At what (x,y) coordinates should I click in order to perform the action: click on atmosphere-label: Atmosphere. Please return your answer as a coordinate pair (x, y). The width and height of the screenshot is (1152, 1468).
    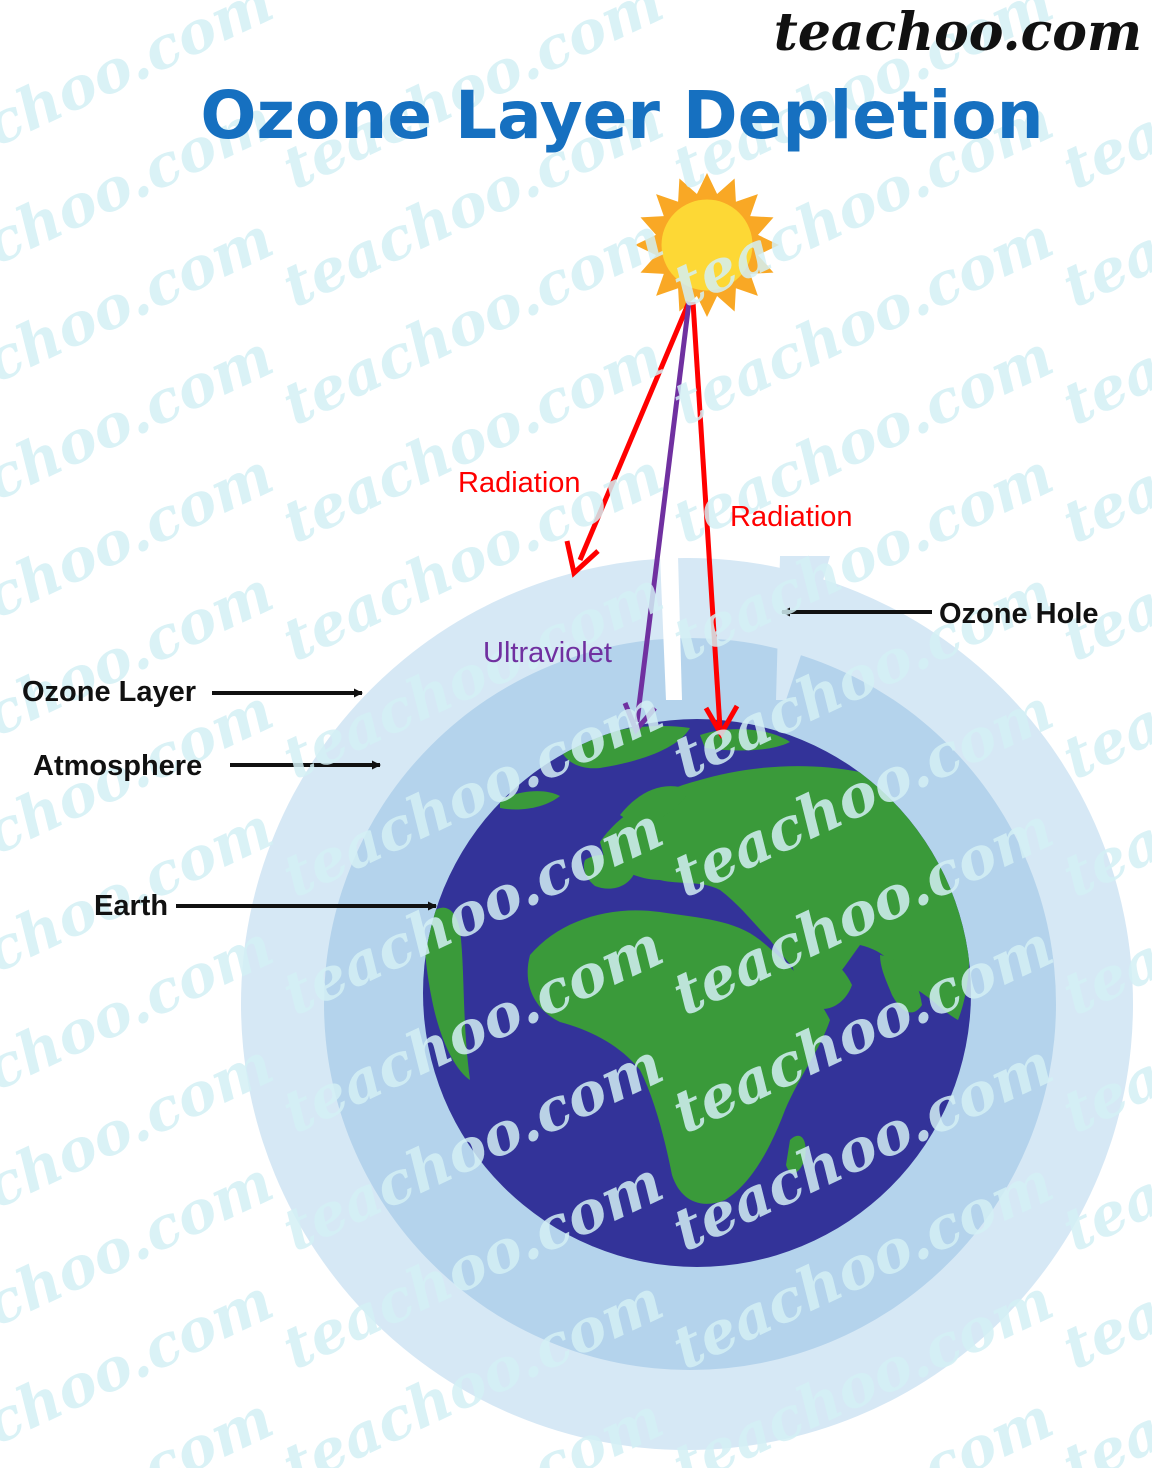
    Looking at the image, I should click on (117, 766).